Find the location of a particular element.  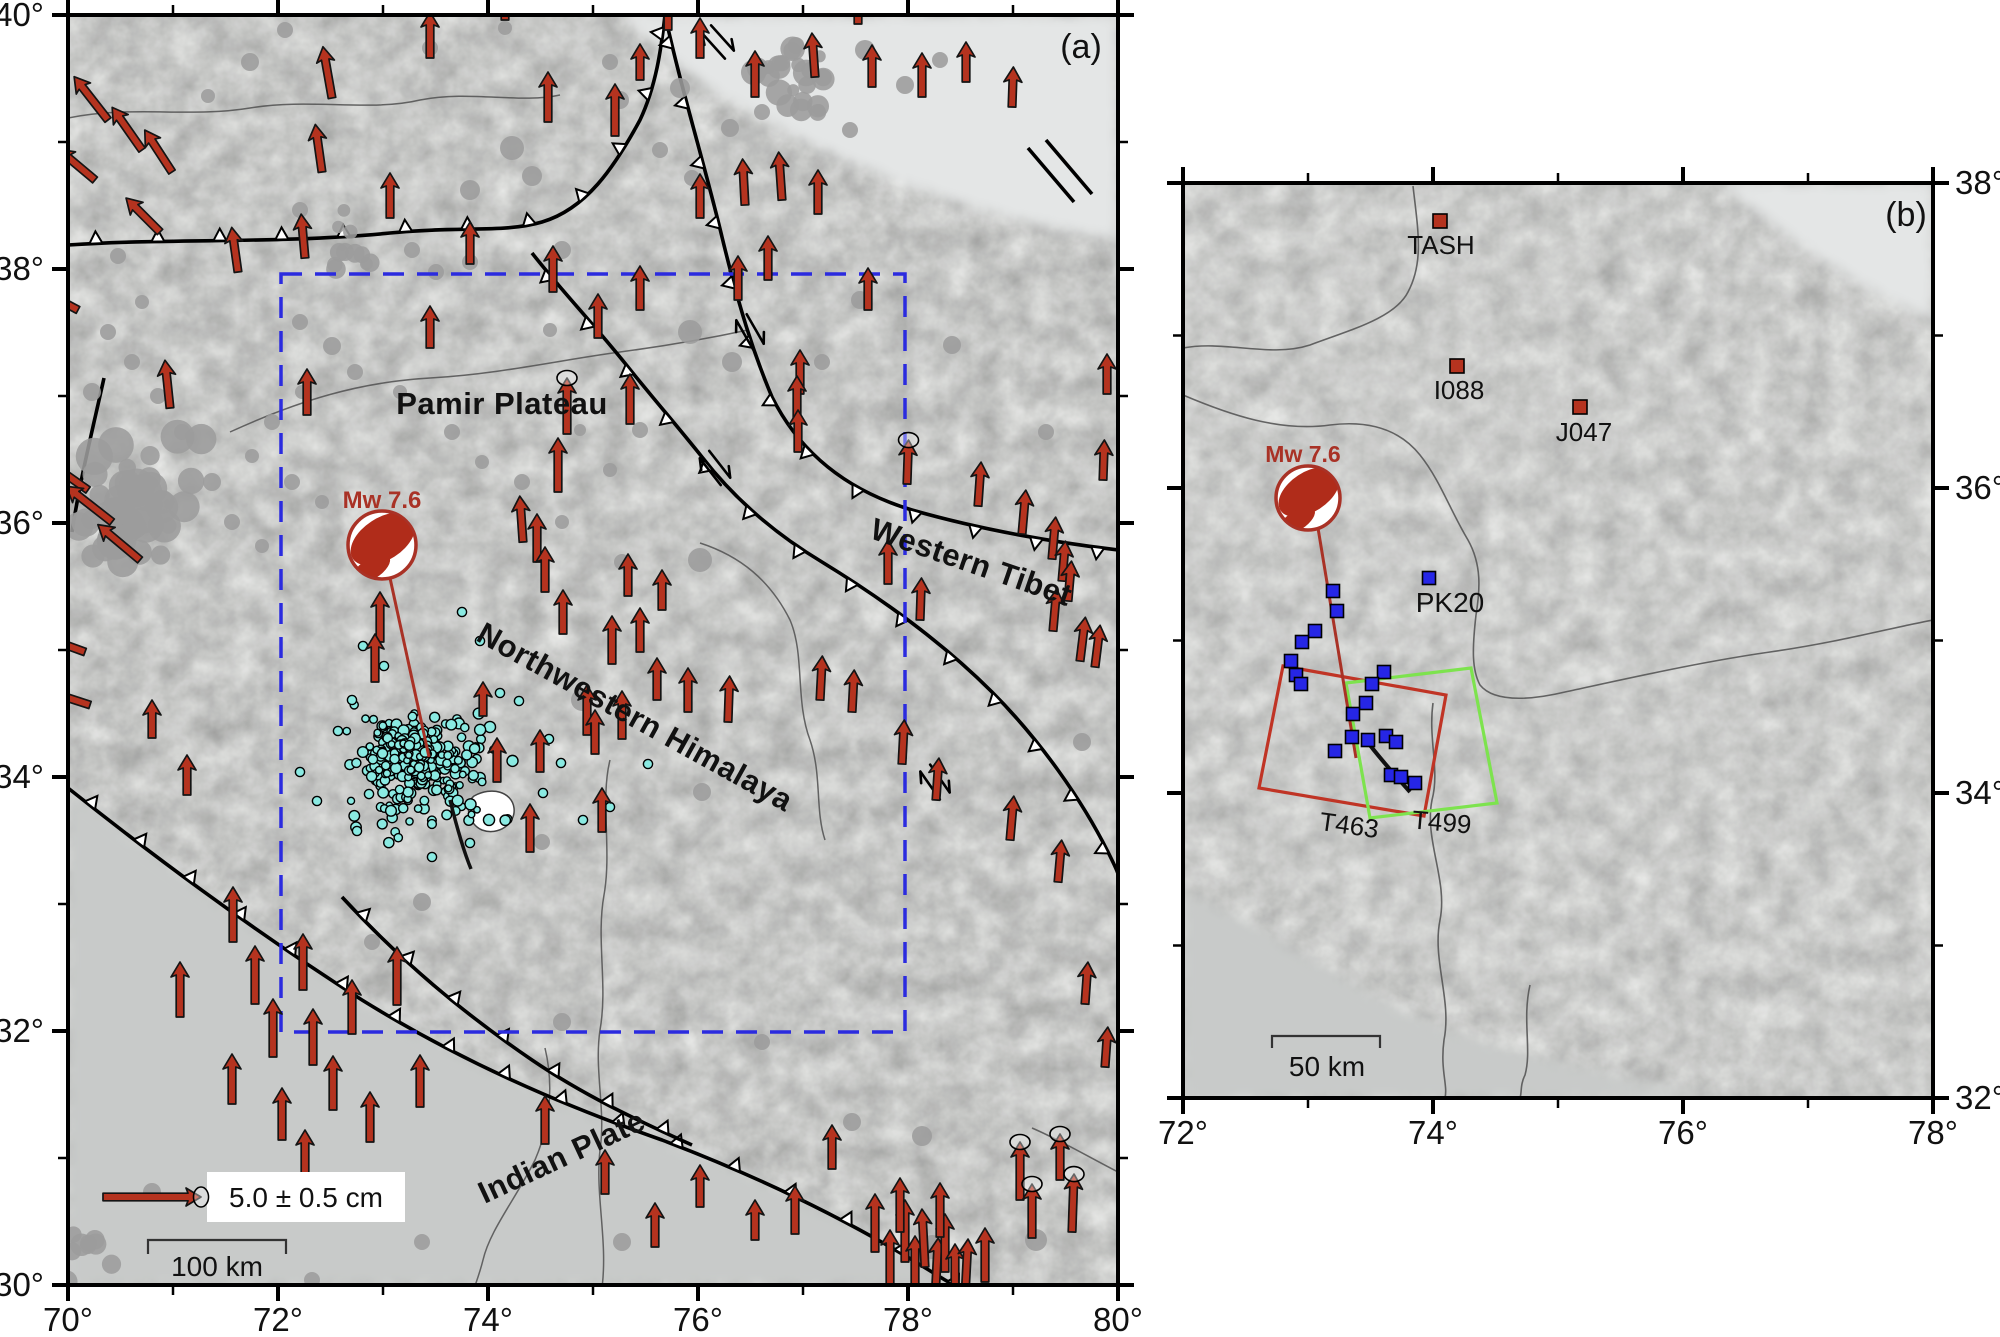

focal-mechanism-beachball is located at coordinates (1308, 498).